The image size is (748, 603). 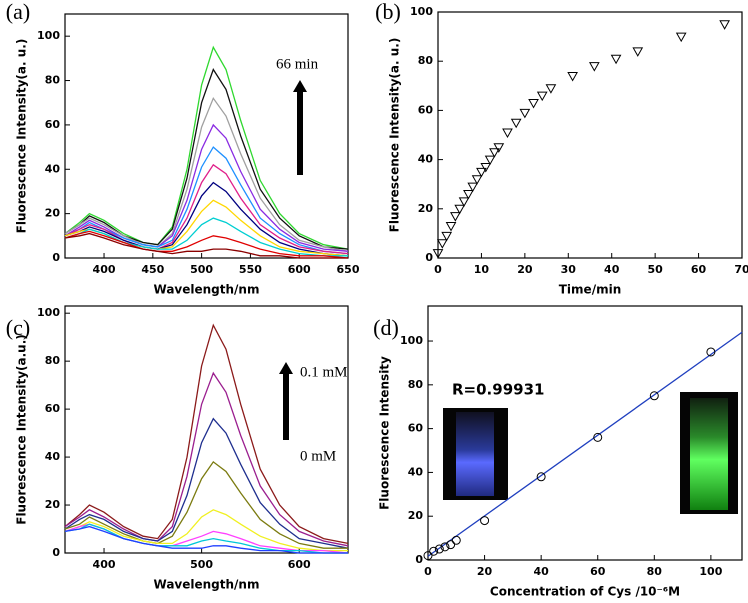 What do you see at coordinates (416, 428) in the screenshot?
I see `y-tick-label: 60` at bounding box center [416, 428].